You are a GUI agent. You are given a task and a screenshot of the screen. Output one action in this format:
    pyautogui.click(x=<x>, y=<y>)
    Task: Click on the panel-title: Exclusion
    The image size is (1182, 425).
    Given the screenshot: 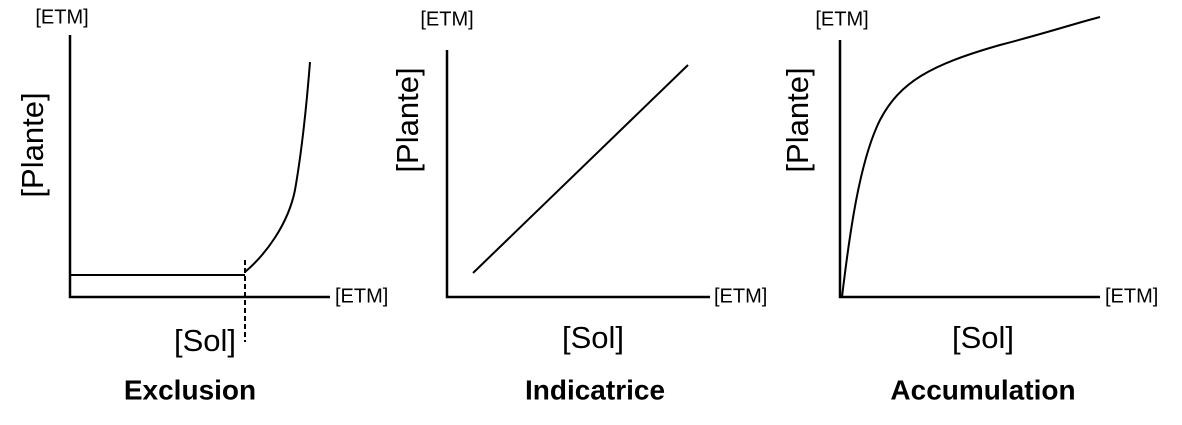 What is the action you would take?
    pyautogui.click(x=190, y=389)
    